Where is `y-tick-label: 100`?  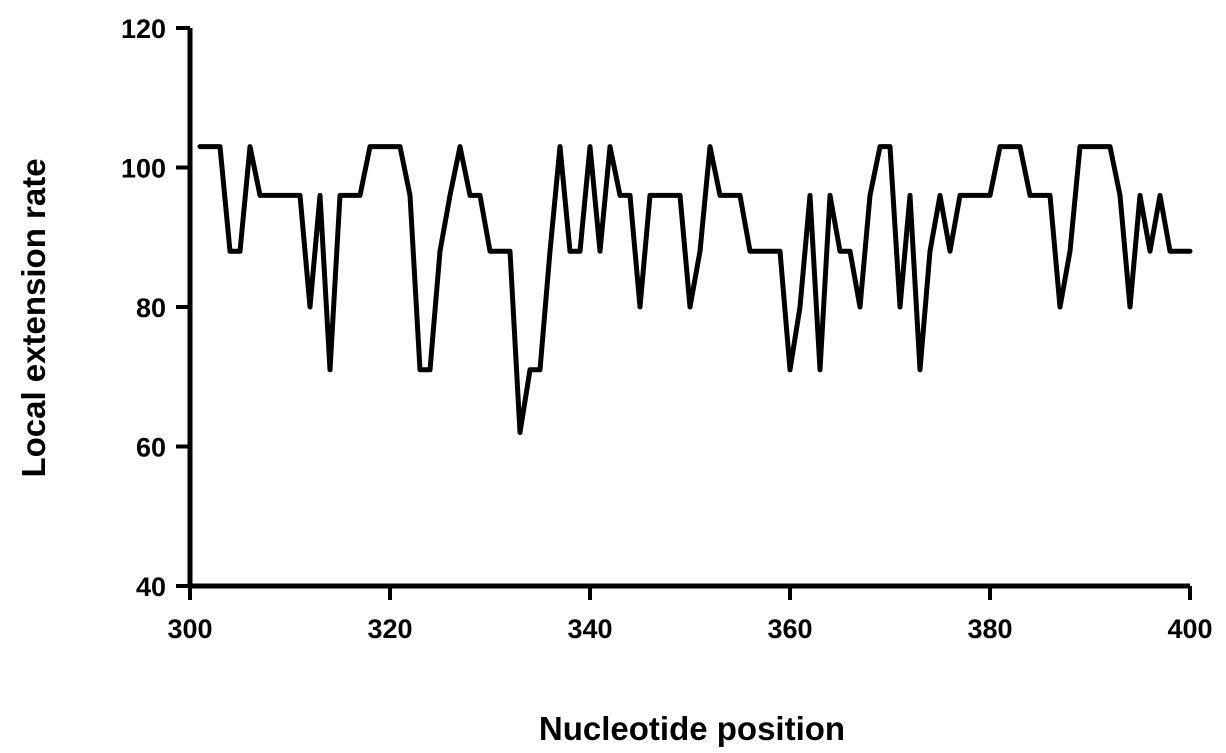
y-tick-label: 100 is located at coordinates (143, 169).